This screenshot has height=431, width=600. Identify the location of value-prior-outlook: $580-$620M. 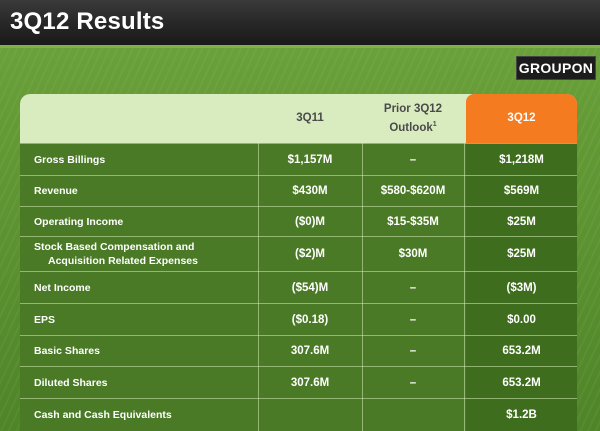
(413, 191).